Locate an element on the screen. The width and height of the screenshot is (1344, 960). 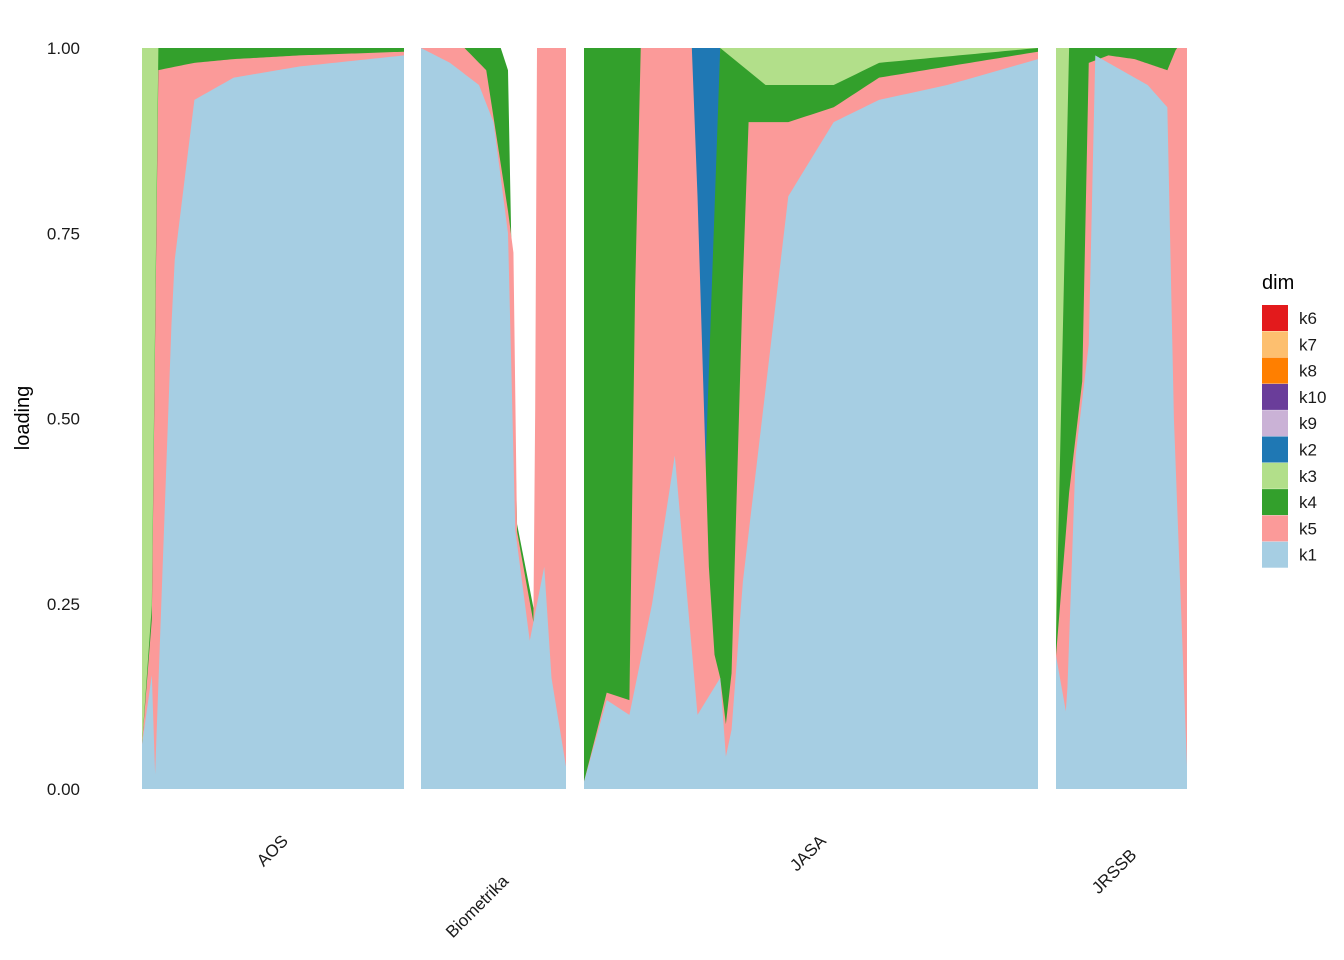
legend-title: dim is located at coordinates (1278, 283).